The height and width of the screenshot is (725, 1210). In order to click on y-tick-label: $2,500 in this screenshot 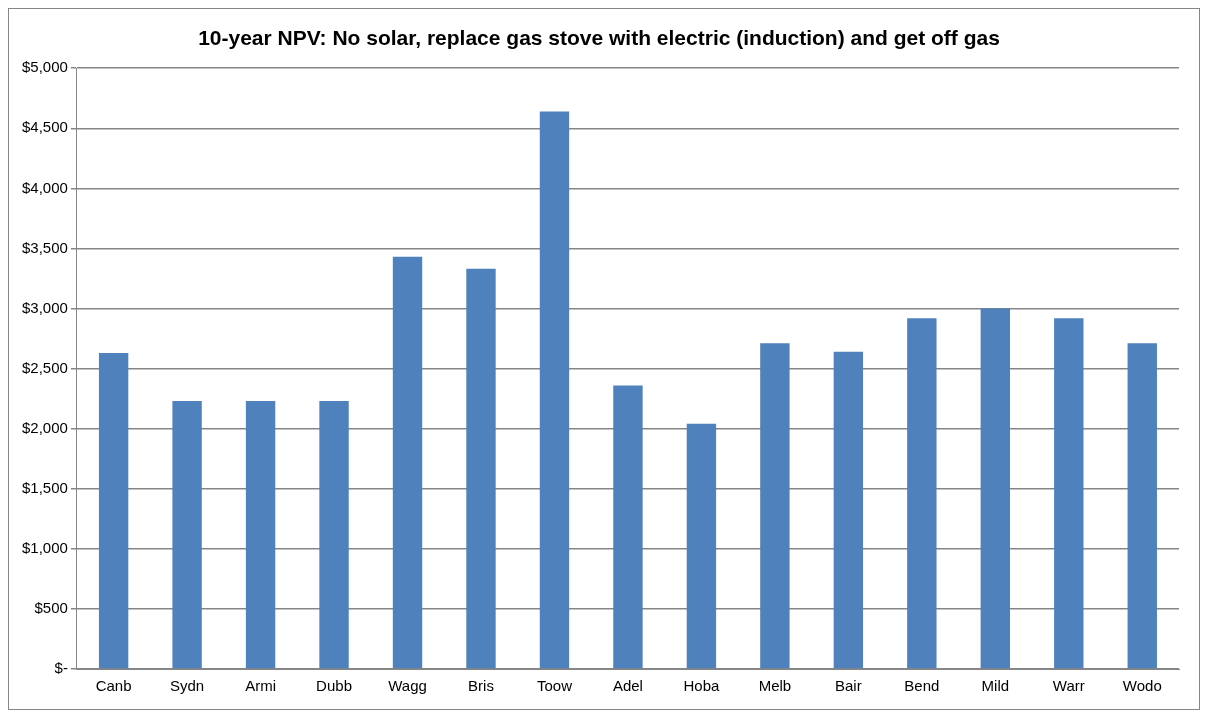, I will do `click(44, 367)`.